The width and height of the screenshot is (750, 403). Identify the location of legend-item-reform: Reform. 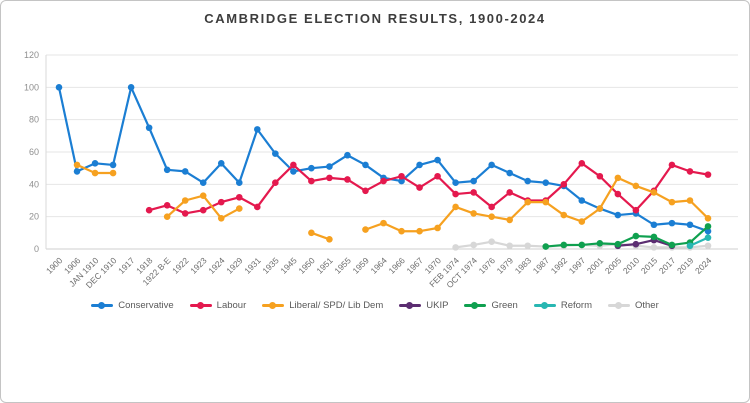
(562, 305).